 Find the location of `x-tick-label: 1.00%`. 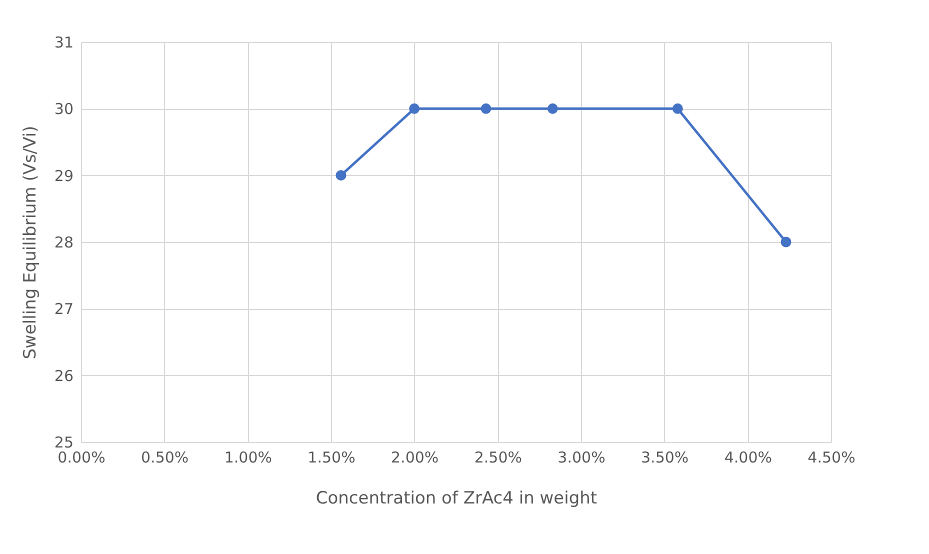

x-tick-label: 1.00% is located at coordinates (248, 457).